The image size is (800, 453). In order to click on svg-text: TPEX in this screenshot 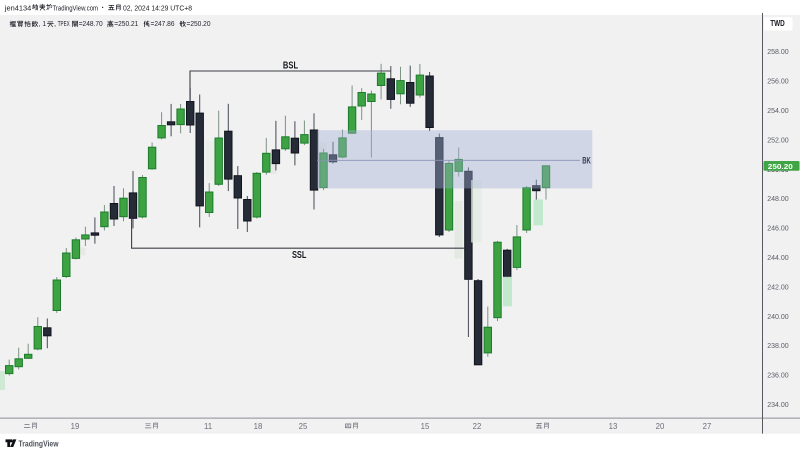, I will do `click(64, 23)`.